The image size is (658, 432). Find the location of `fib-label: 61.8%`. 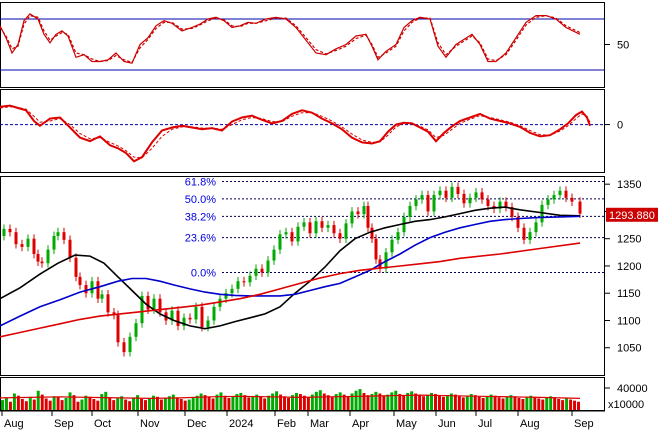

fib-label: 61.8% is located at coordinates (200, 182).